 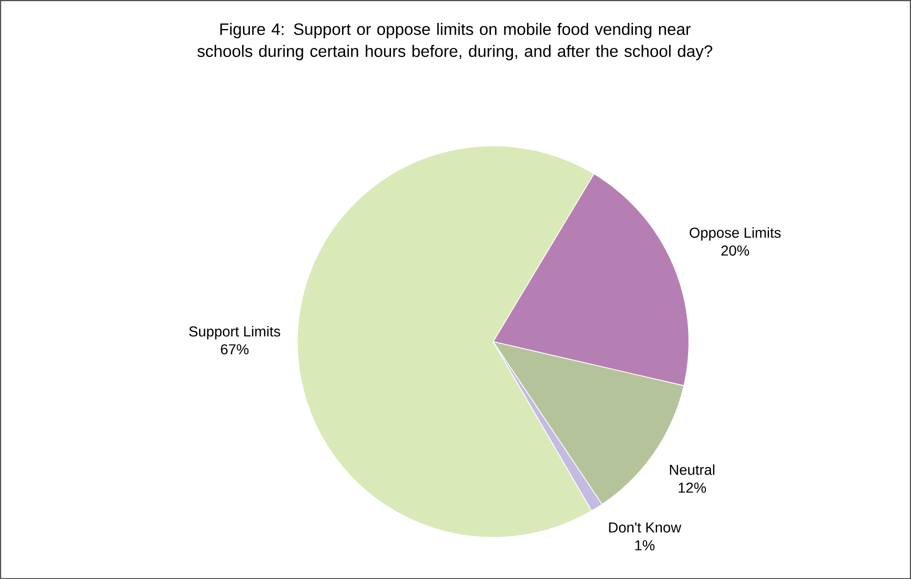 I want to click on slice-label: Don't Know, so click(x=645, y=527).